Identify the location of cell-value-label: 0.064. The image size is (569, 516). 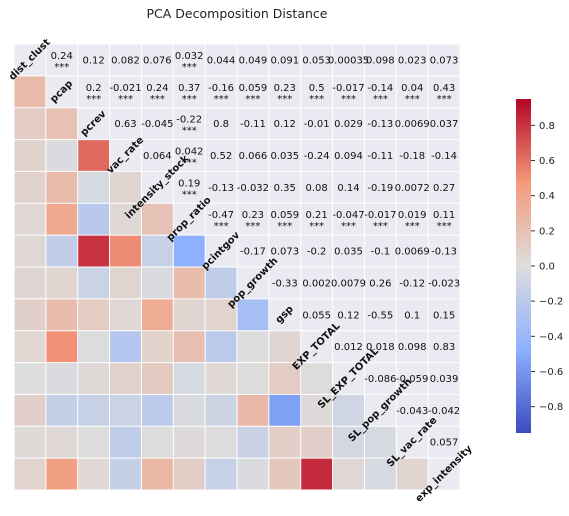
(157, 156).